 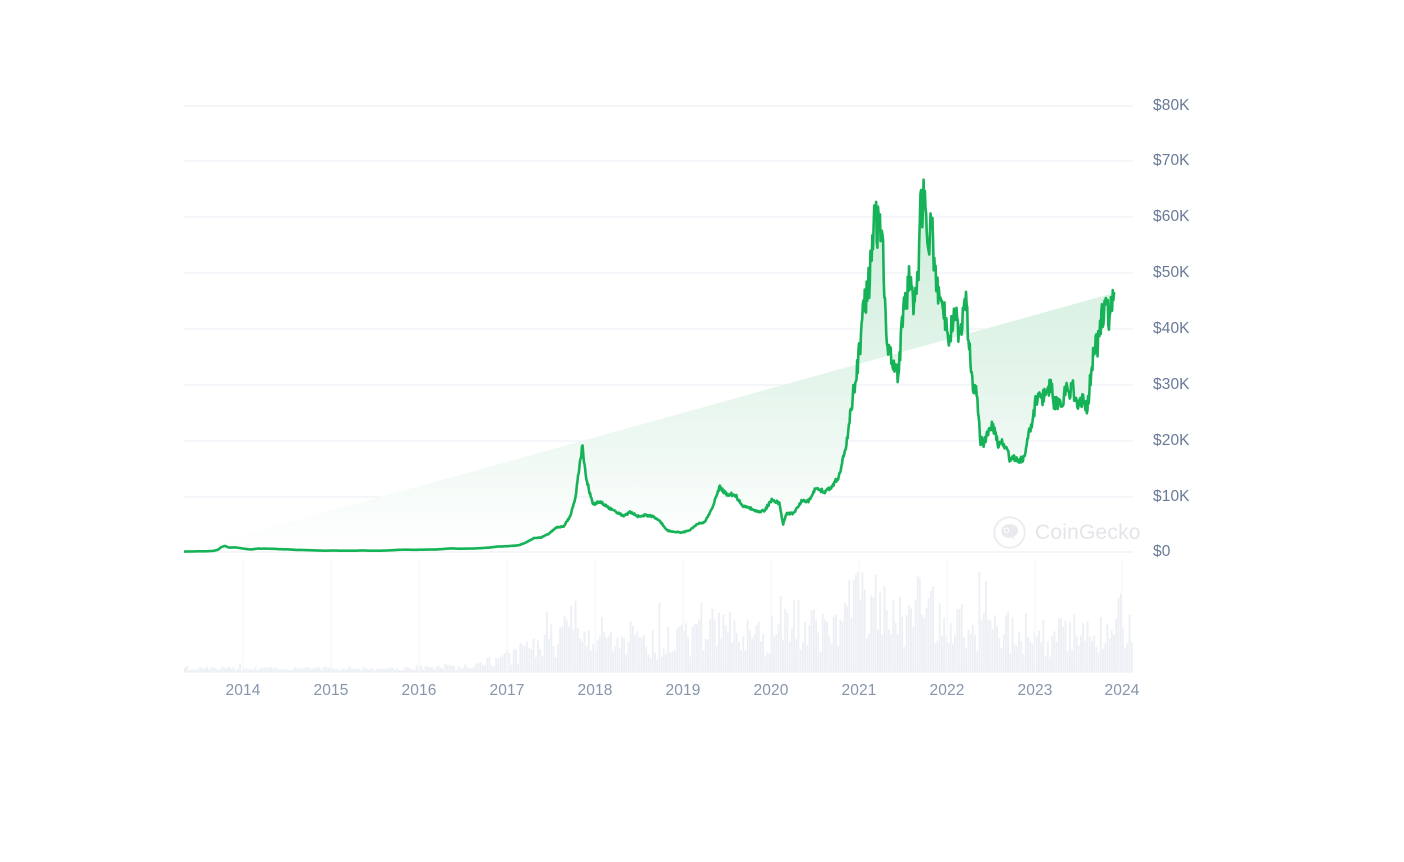 What do you see at coordinates (1171, 496) in the screenshot?
I see `y-axis-tick-label: $10K` at bounding box center [1171, 496].